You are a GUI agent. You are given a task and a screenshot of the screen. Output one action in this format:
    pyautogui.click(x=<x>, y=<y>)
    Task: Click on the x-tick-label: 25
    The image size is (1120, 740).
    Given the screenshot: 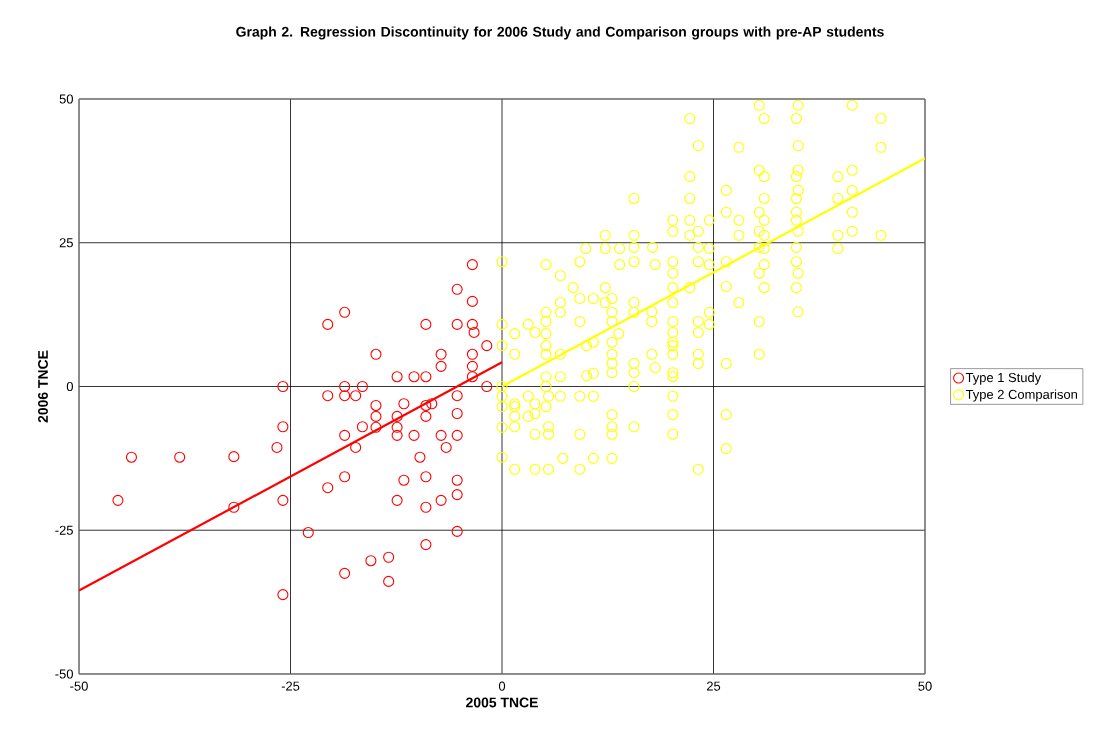 What is the action you would take?
    pyautogui.click(x=713, y=686)
    